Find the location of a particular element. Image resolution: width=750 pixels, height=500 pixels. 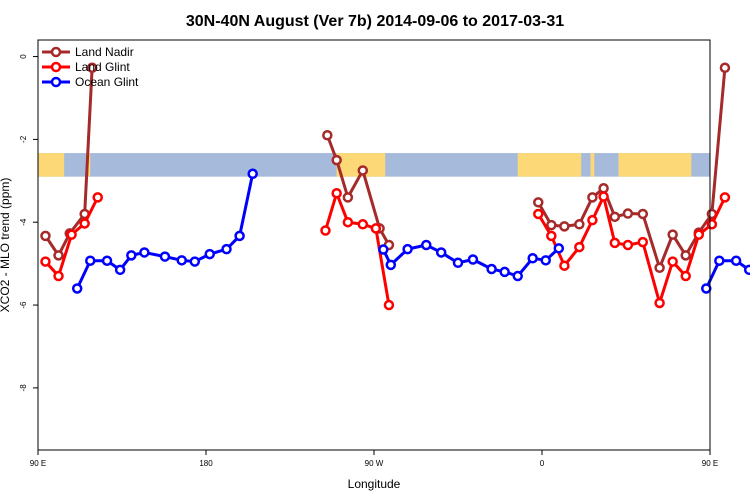

legend-label: Ocean Glint is located at coordinates (107, 82).